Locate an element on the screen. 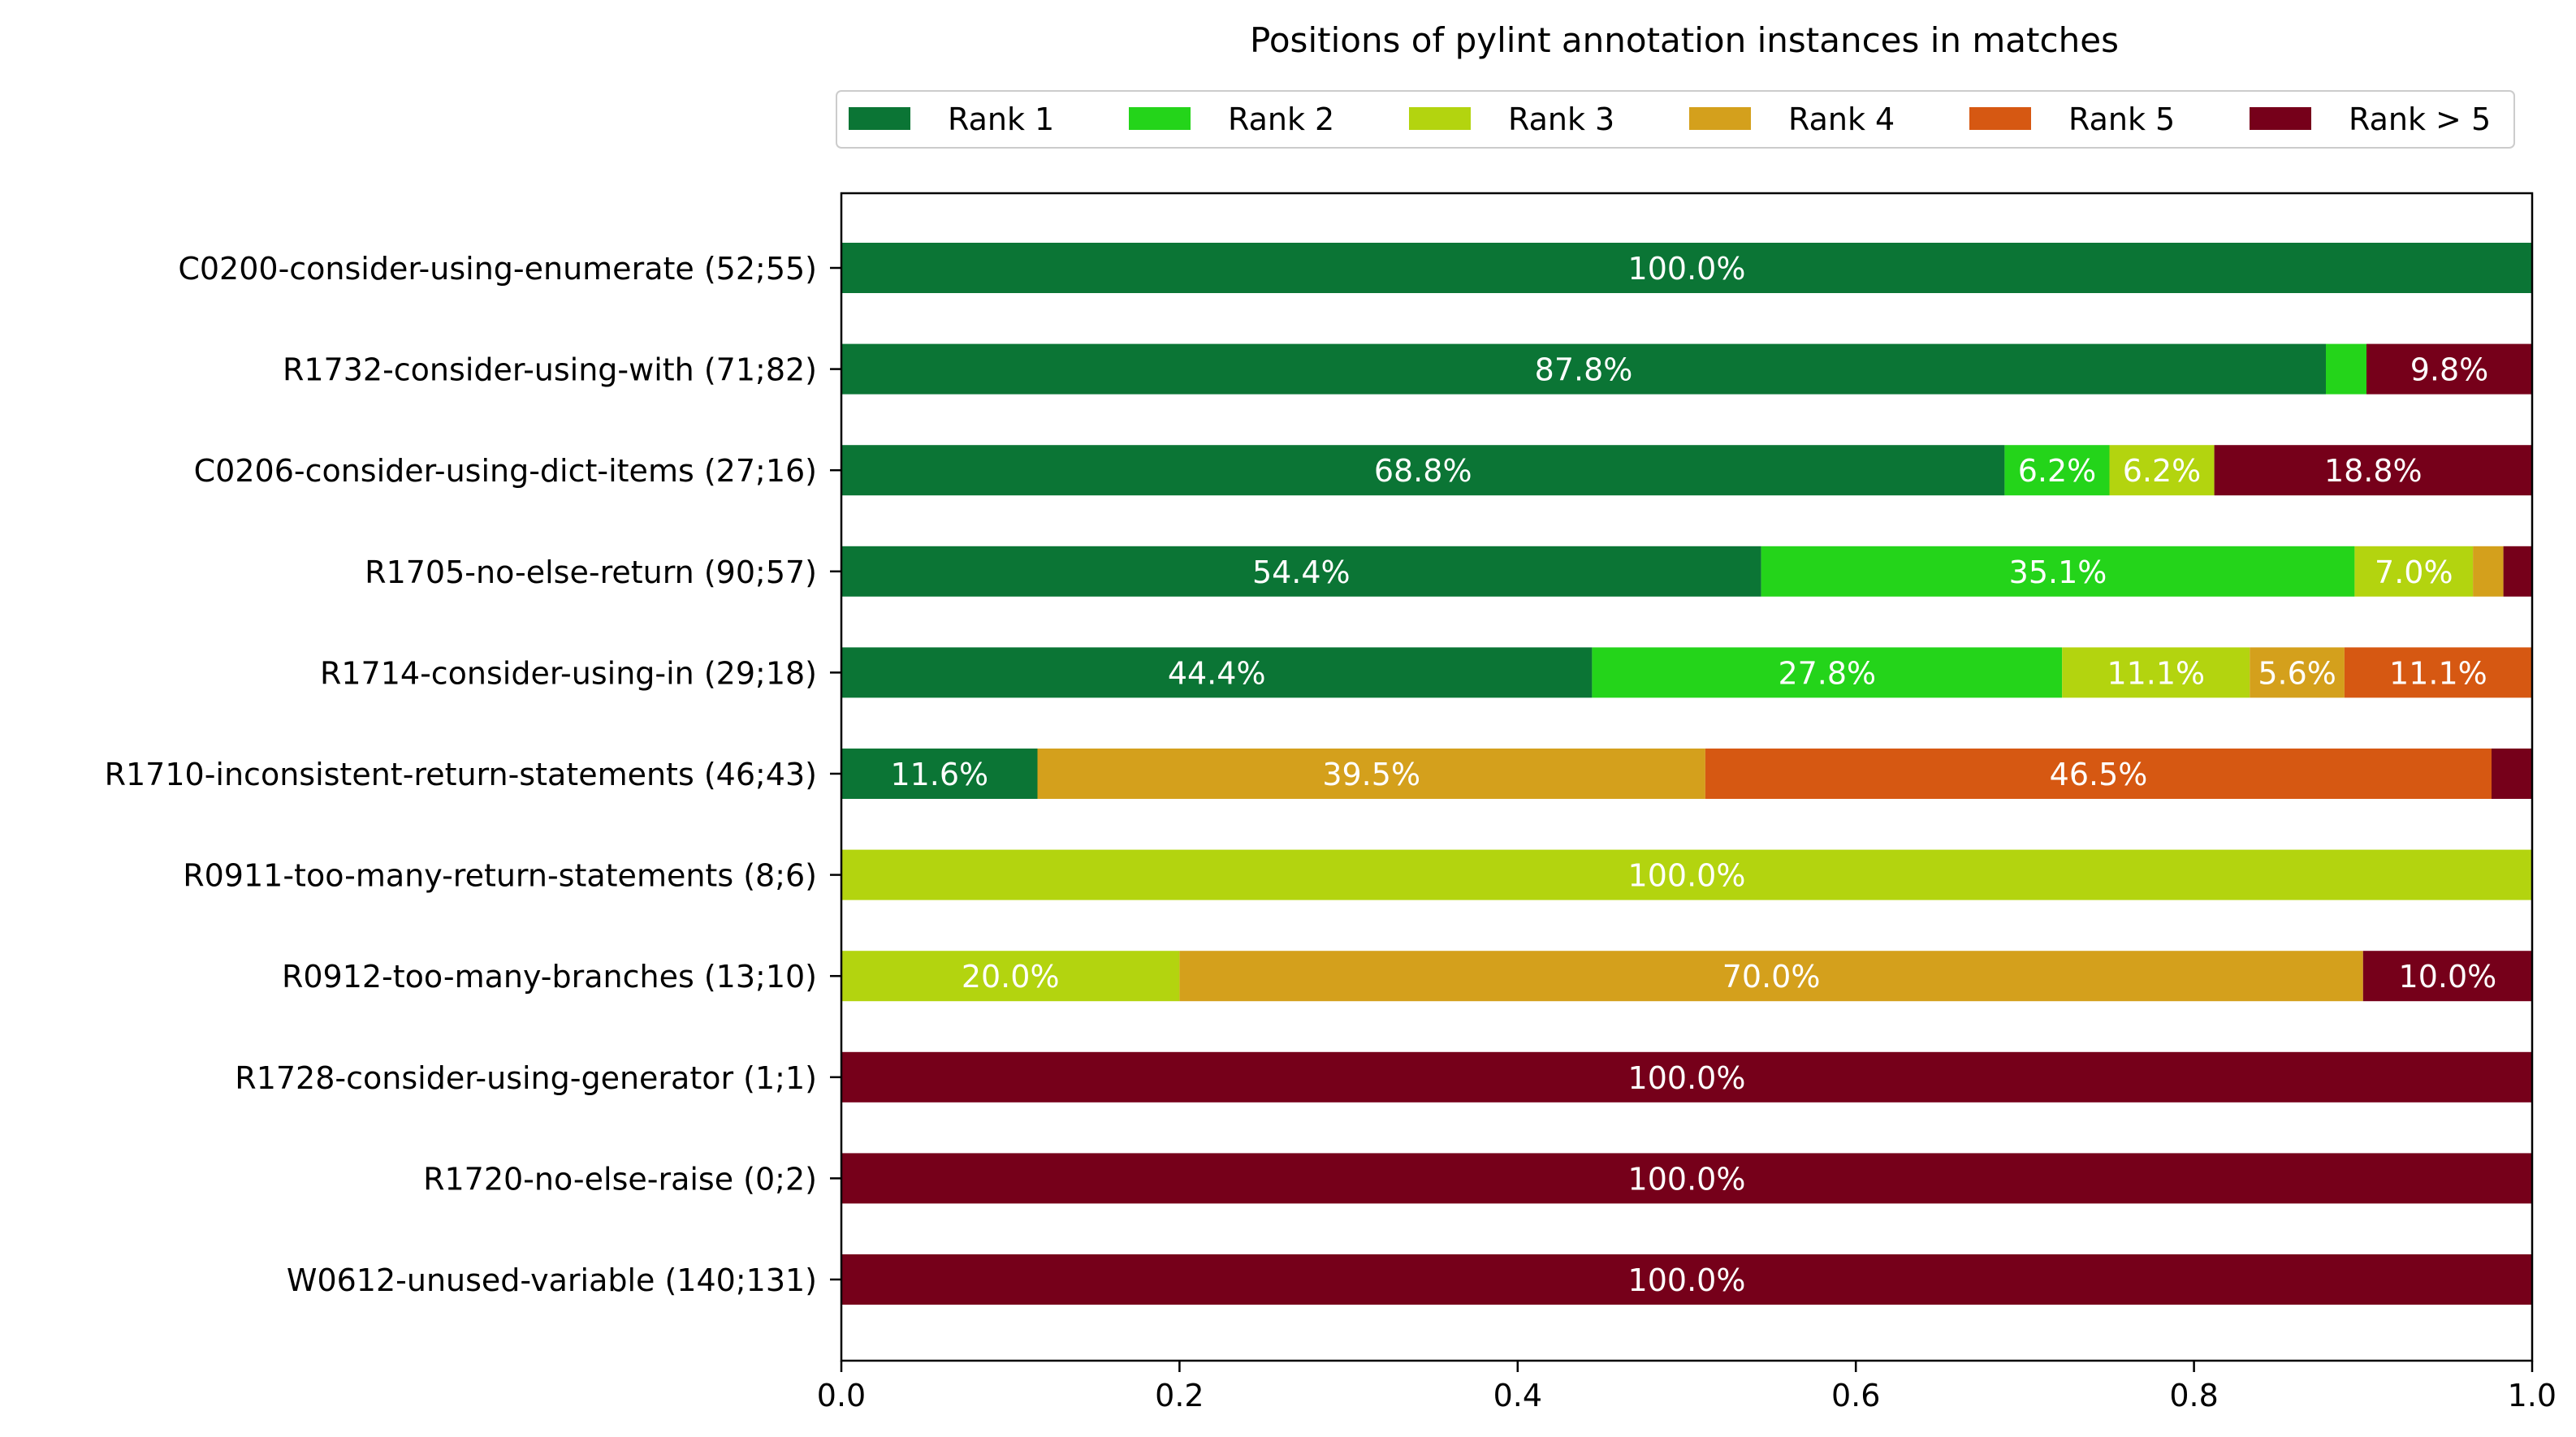  legend-label: Rank 4 is located at coordinates (1842, 119).